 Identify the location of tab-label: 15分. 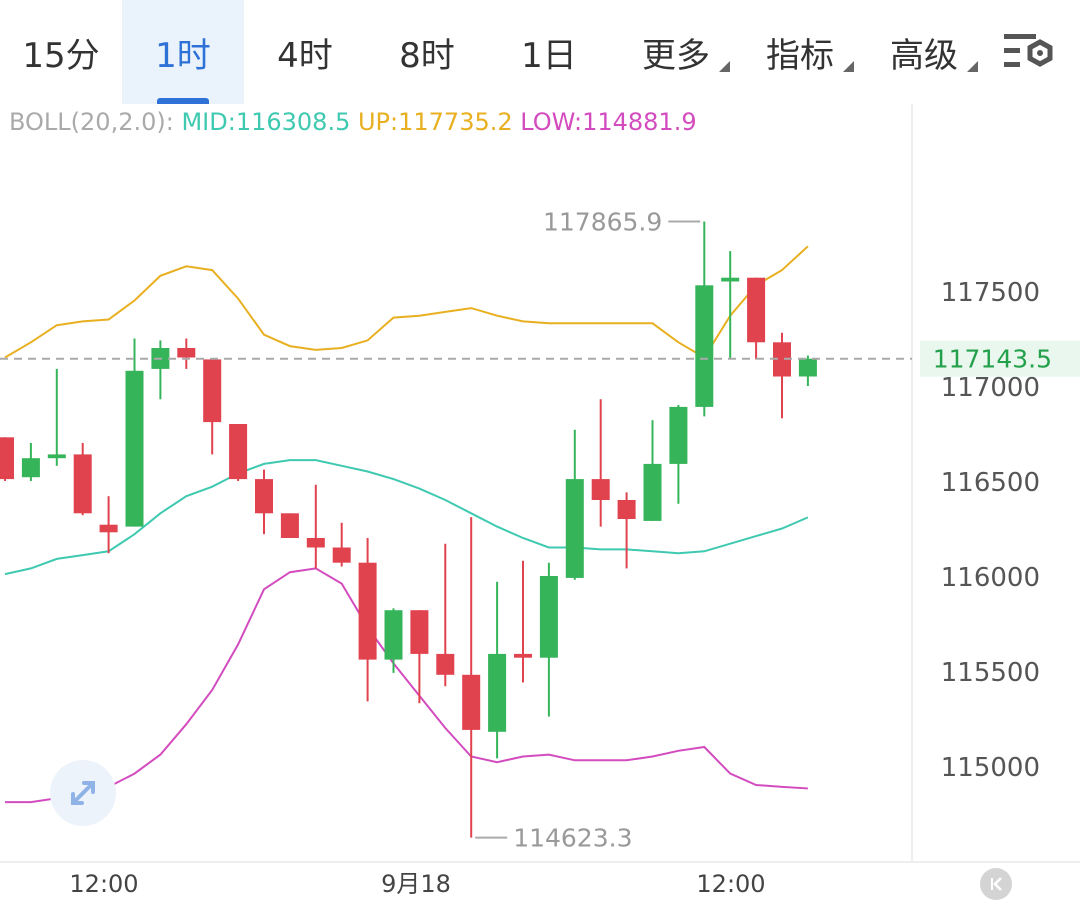
(61, 55).